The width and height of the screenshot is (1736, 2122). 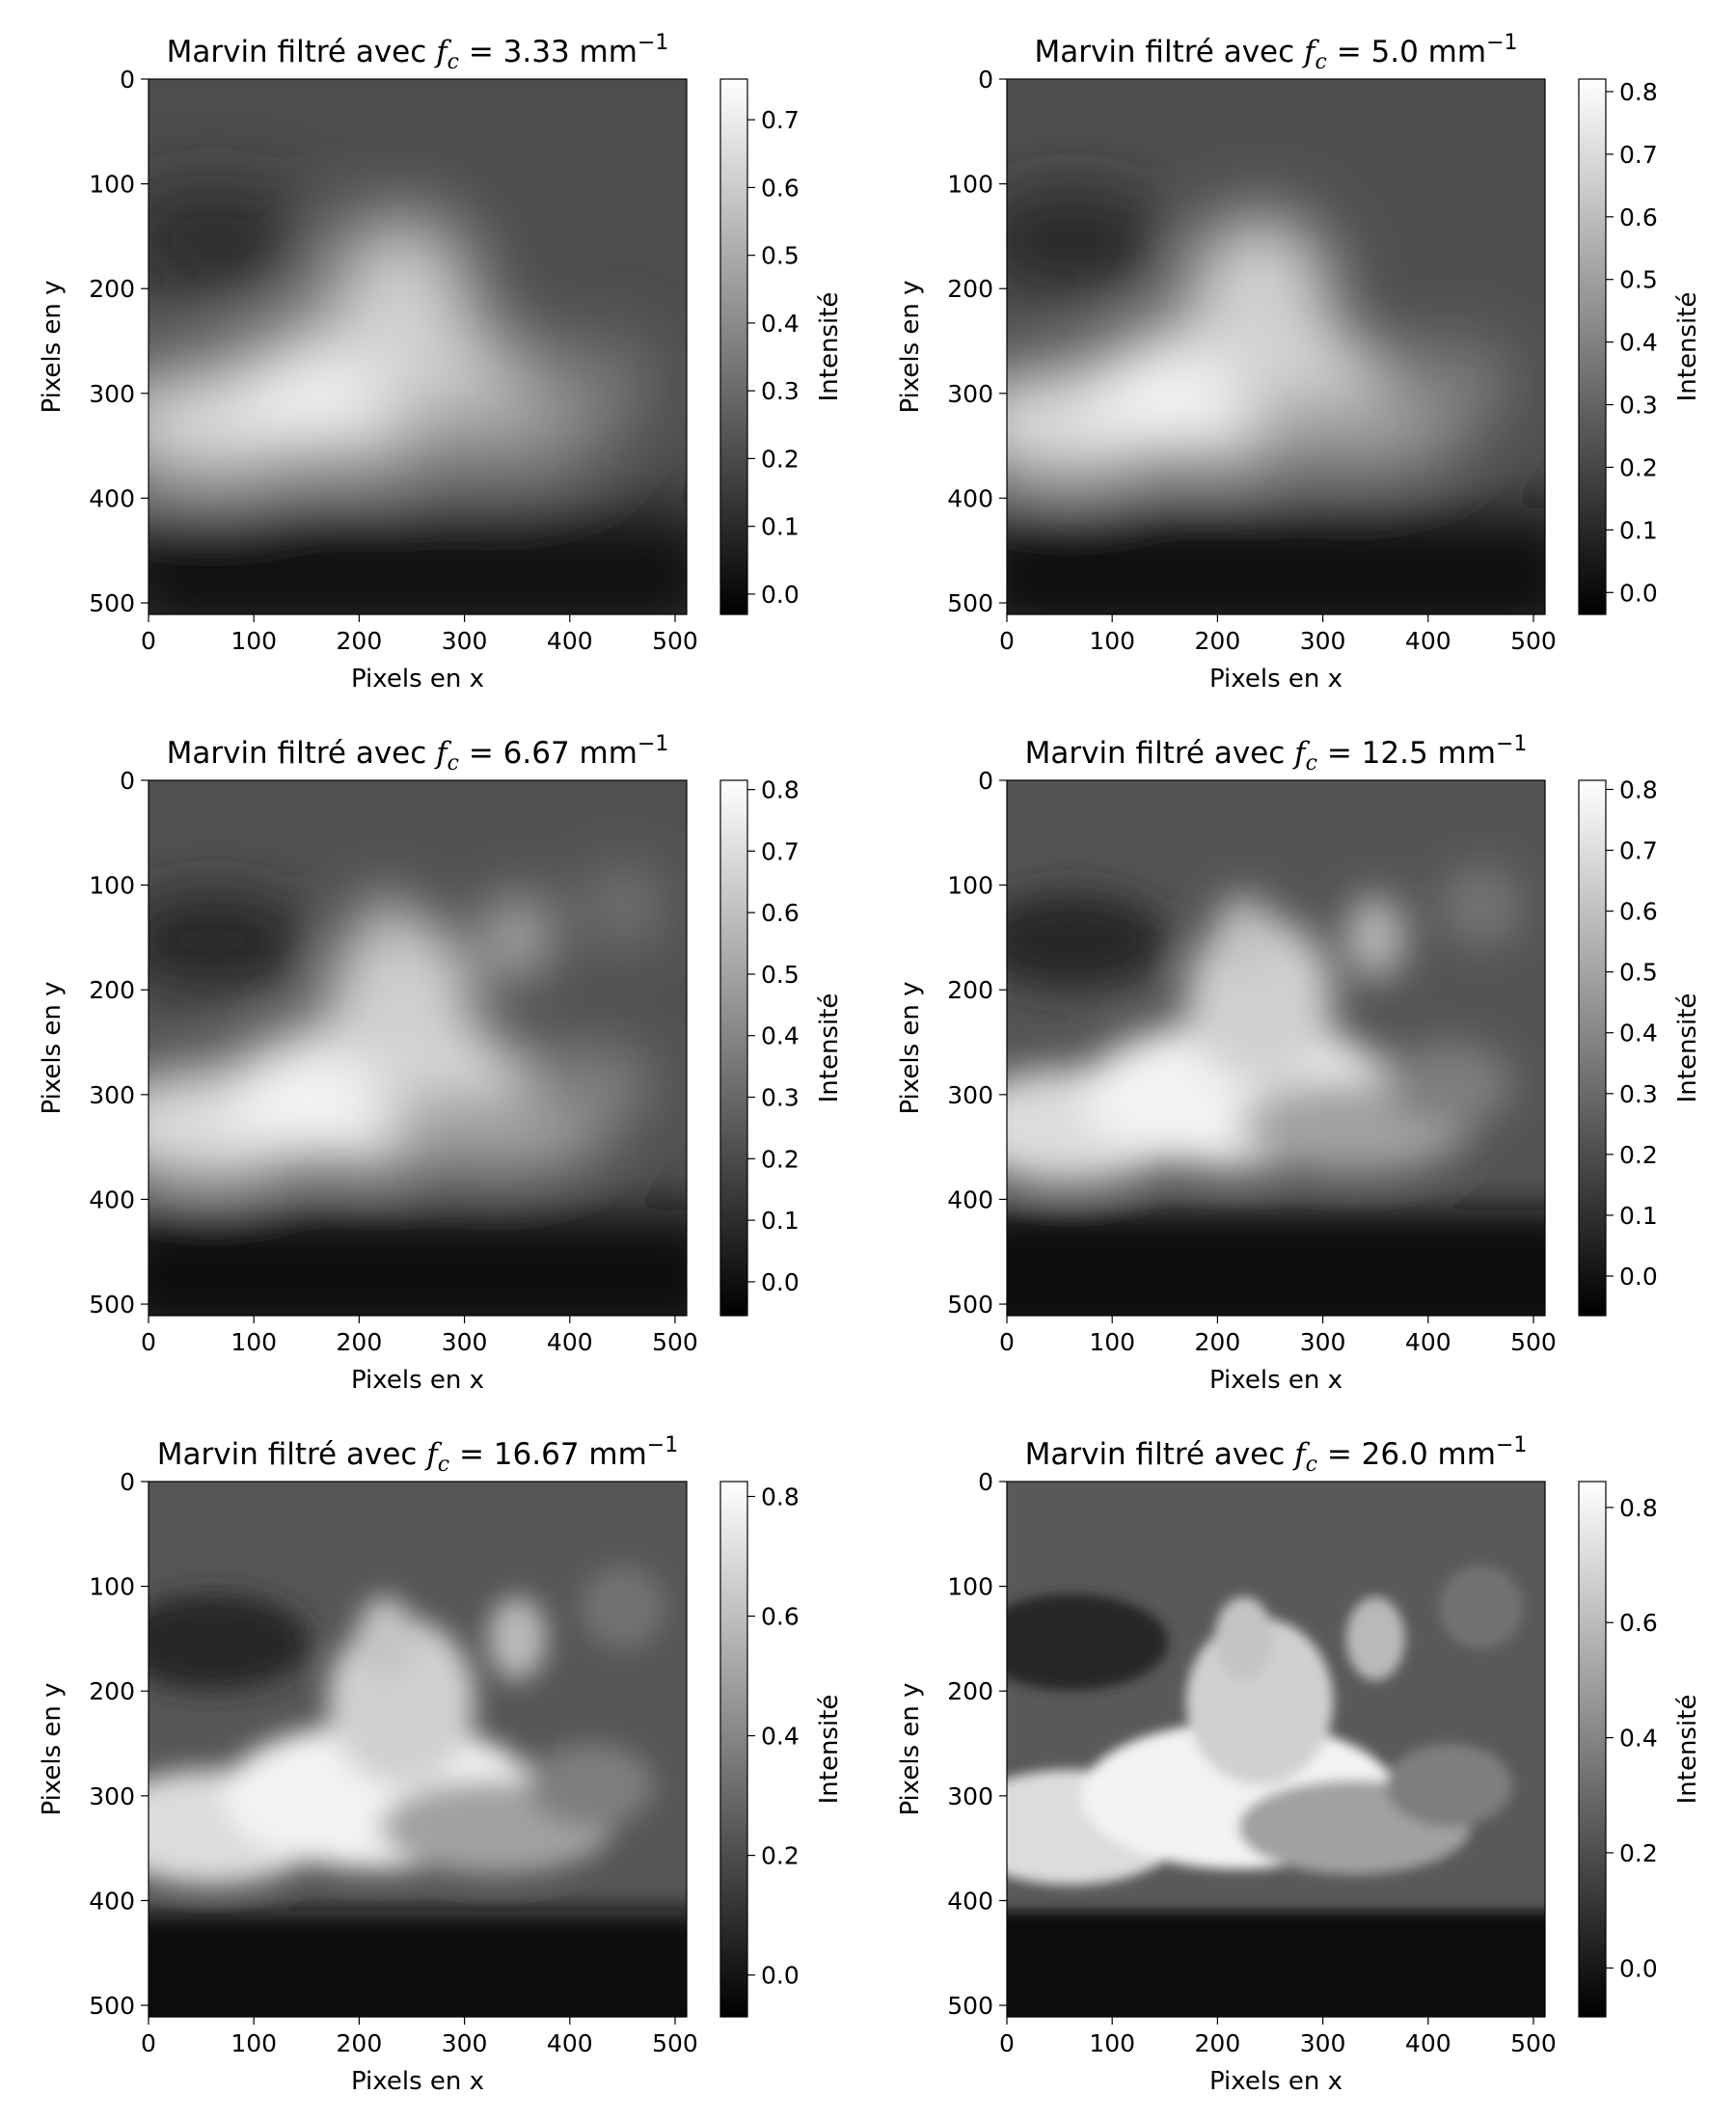 What do you see at coordinates (1639, 530) in the screenshot?
I see `colorbar-tick-label: 0.1` at bounding box center [1639, 530].